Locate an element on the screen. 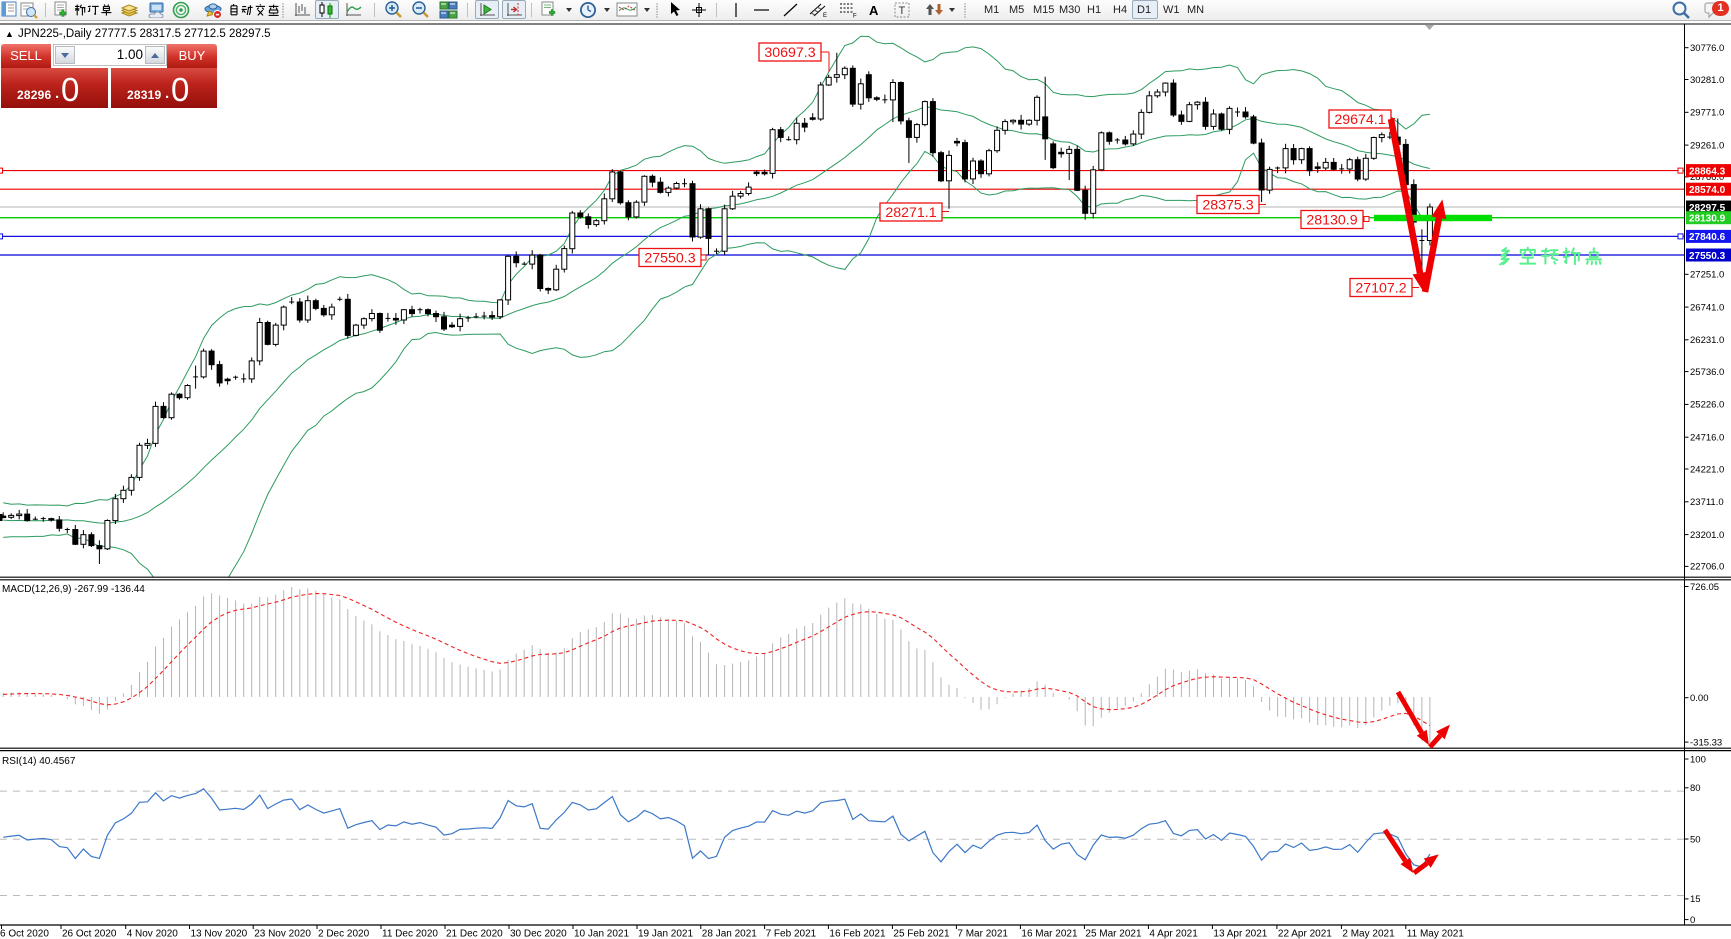  svg-text: 6 Oct 2020 is located at coordinates (24, 934).